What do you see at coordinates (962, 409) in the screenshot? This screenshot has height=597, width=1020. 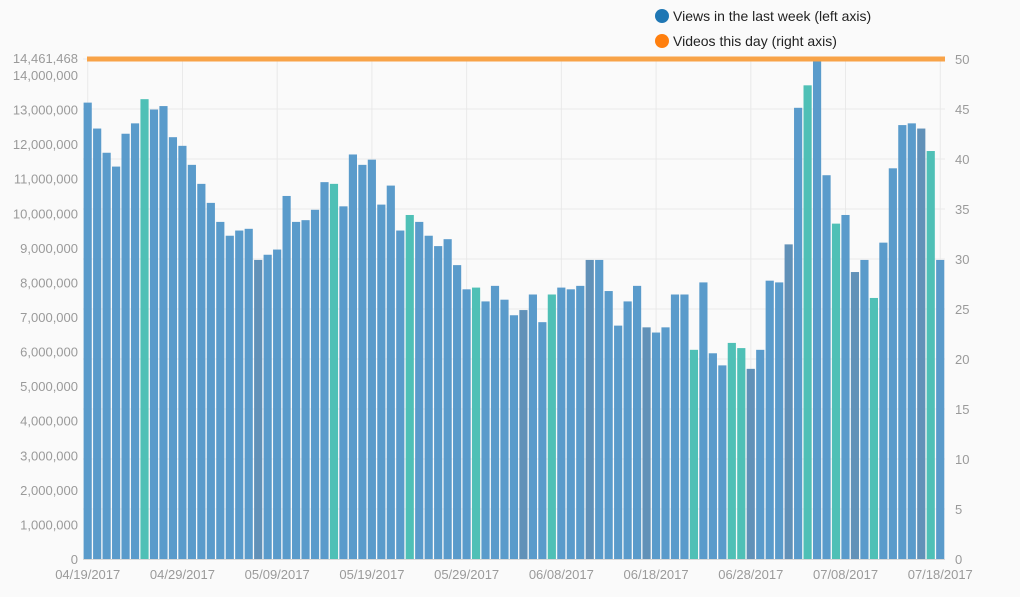 I see `right-tick-label: 15` at bounding box center [962, 409].